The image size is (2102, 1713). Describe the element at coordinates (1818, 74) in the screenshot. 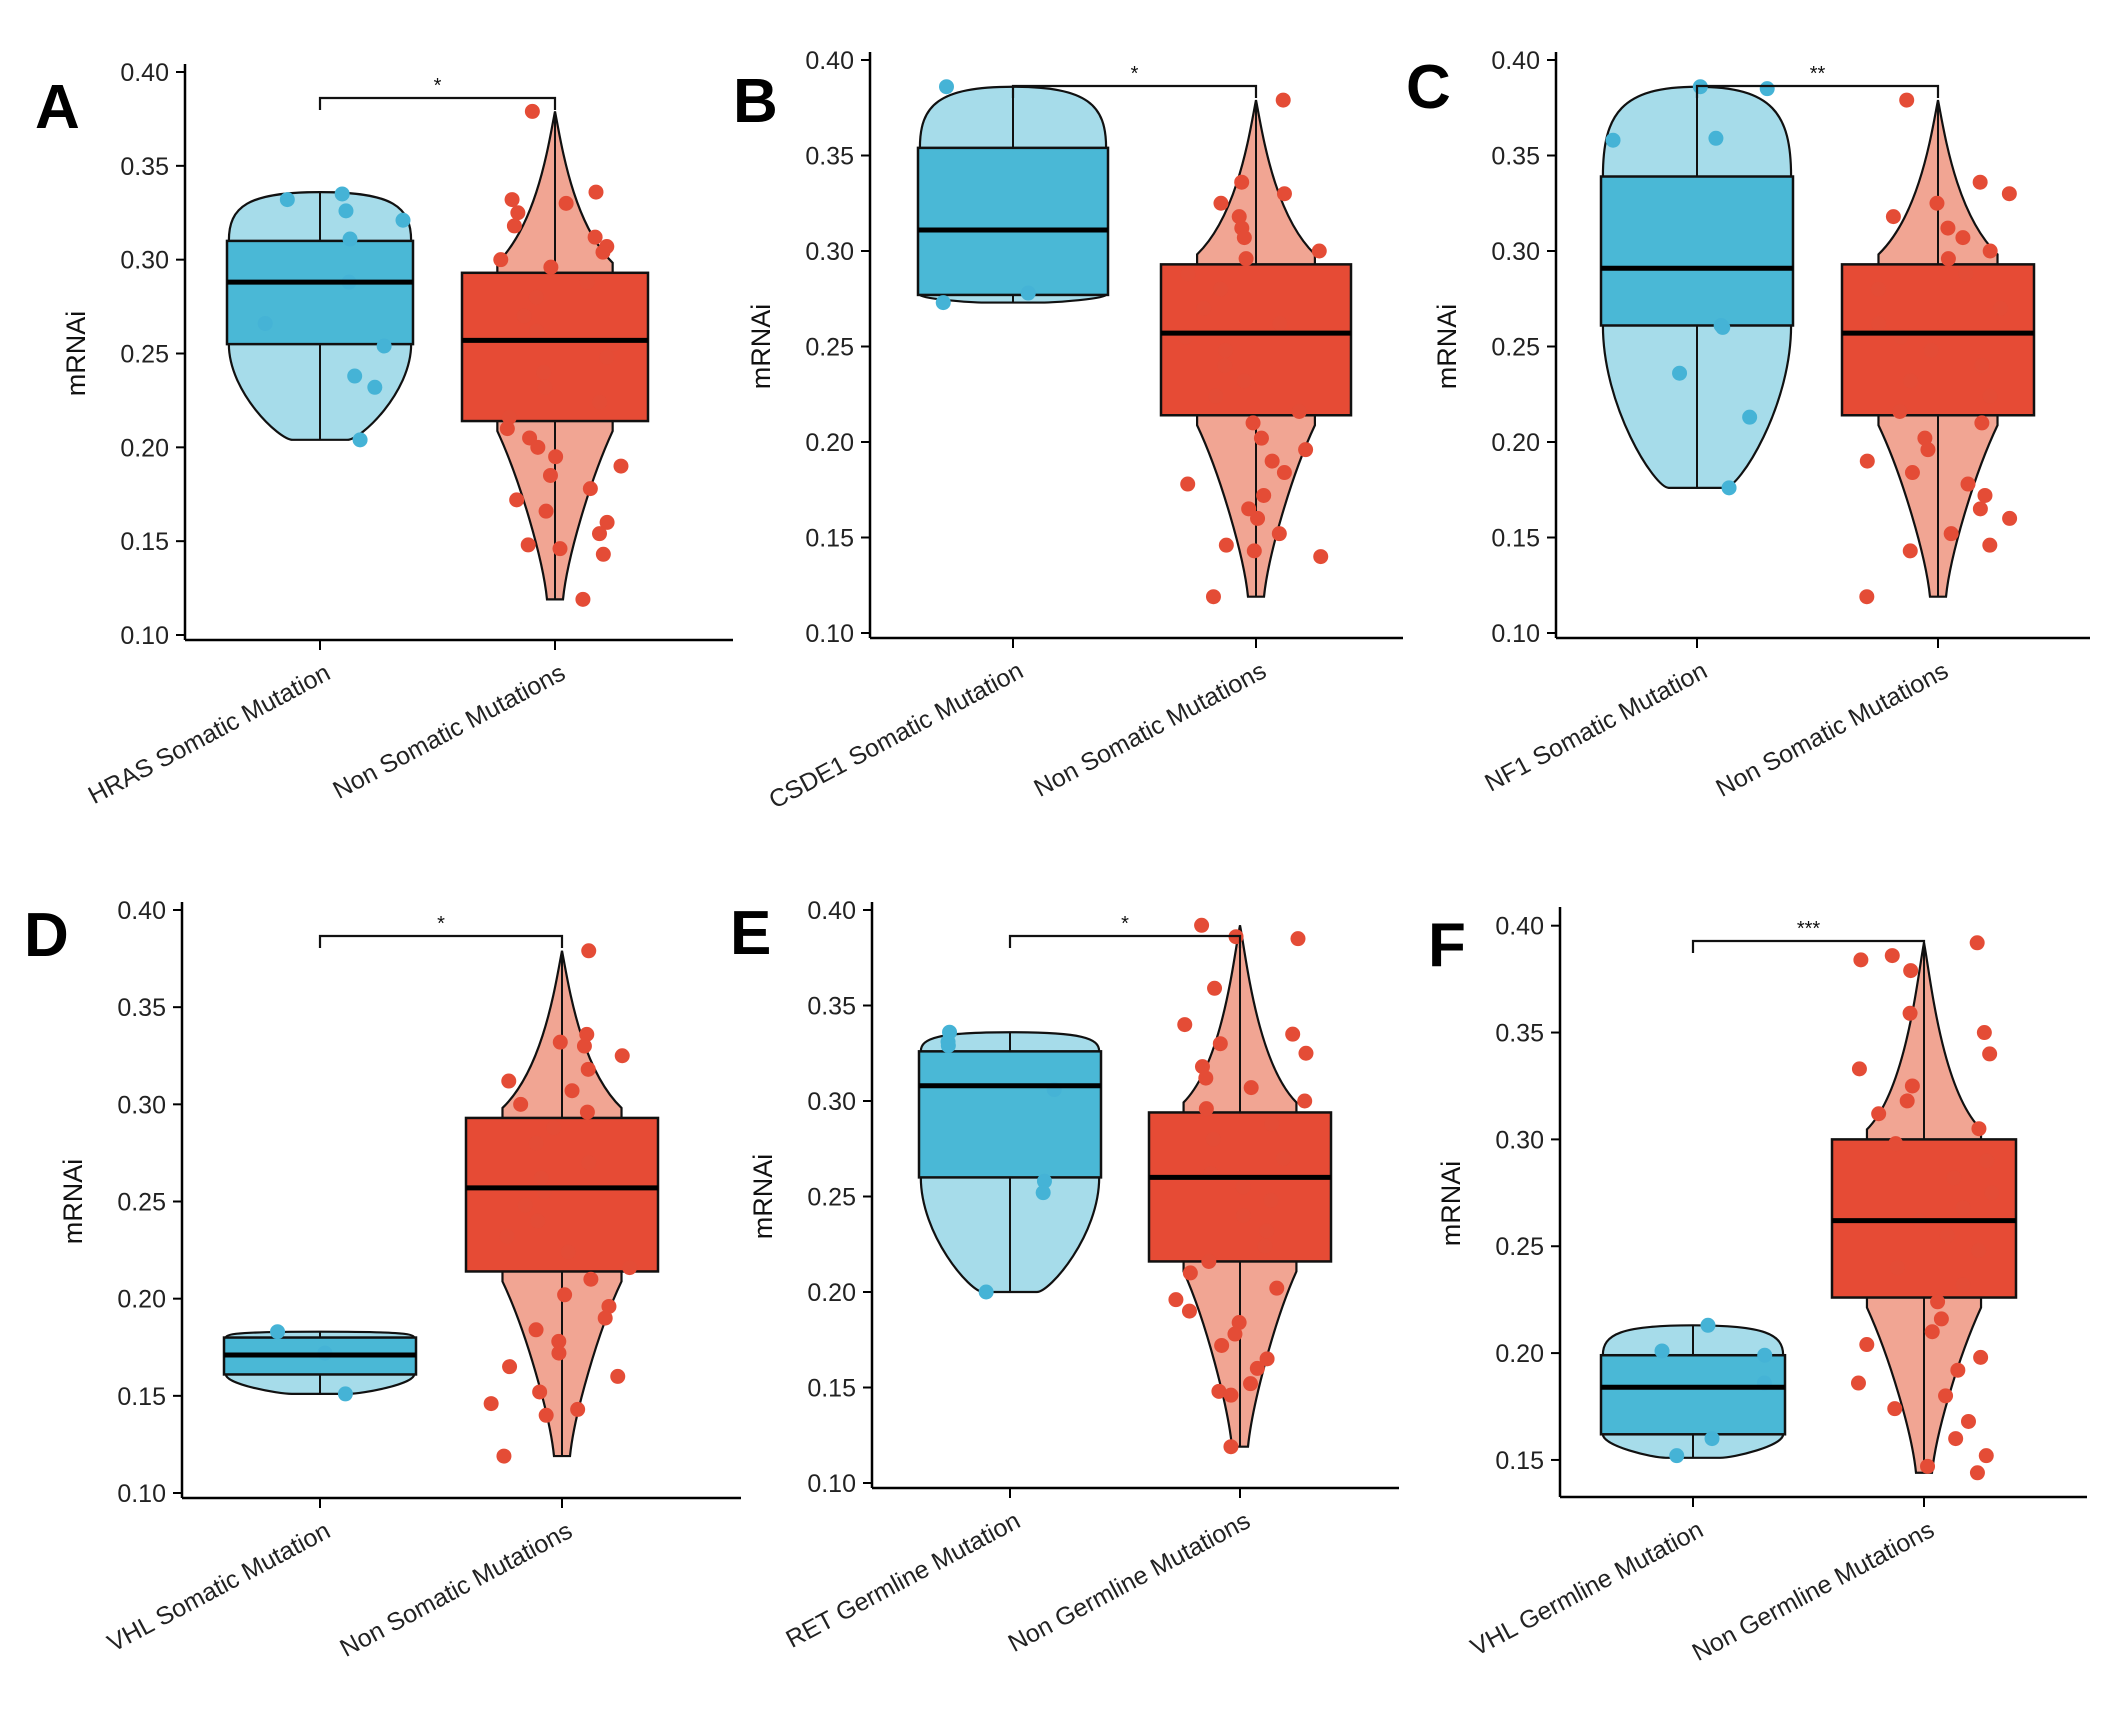

I see `significance-label: **` at that location.